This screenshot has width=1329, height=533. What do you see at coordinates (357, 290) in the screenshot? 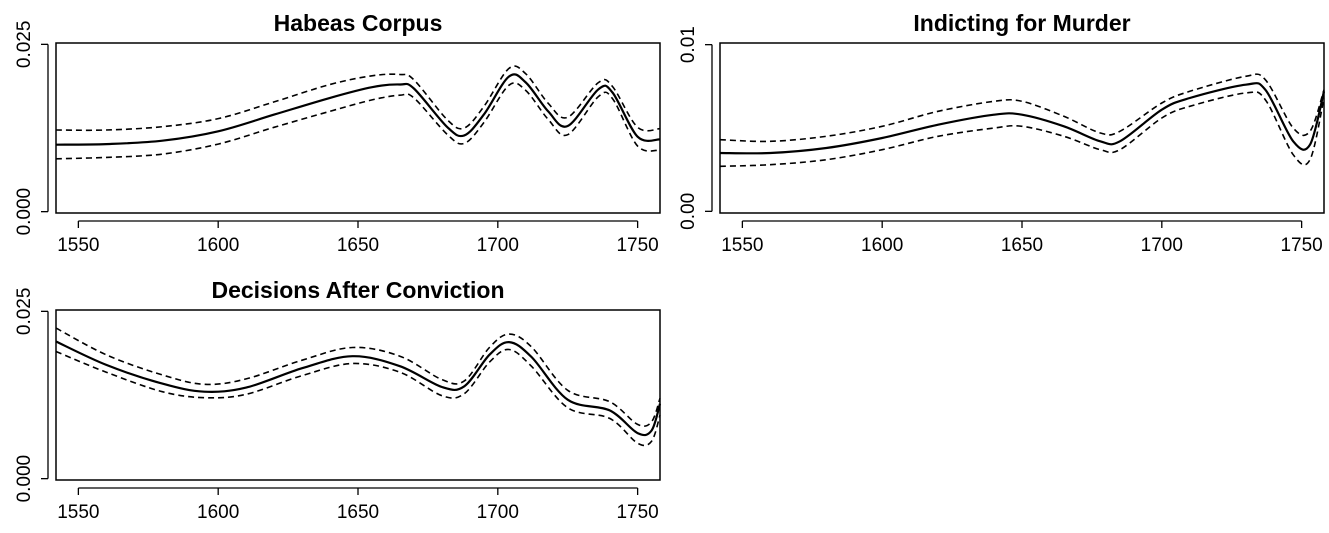
I see `panel-title: Decisions After Conviction` at bounding box center [357, 290].